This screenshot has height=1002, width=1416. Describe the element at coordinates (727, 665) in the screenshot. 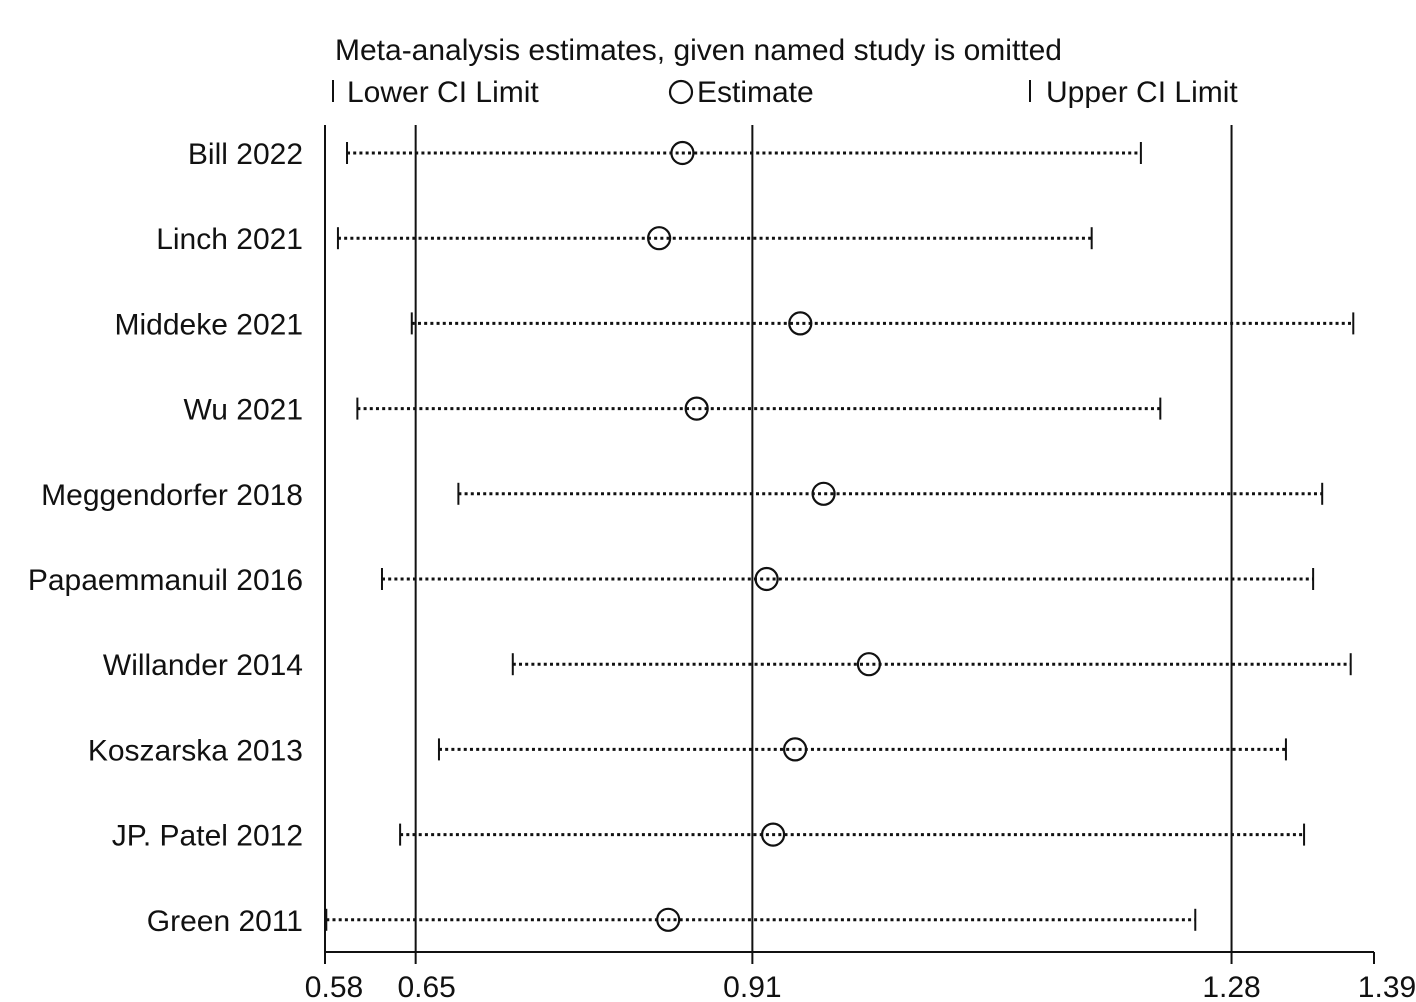

I see `study-row: Willander 2014` at that location.